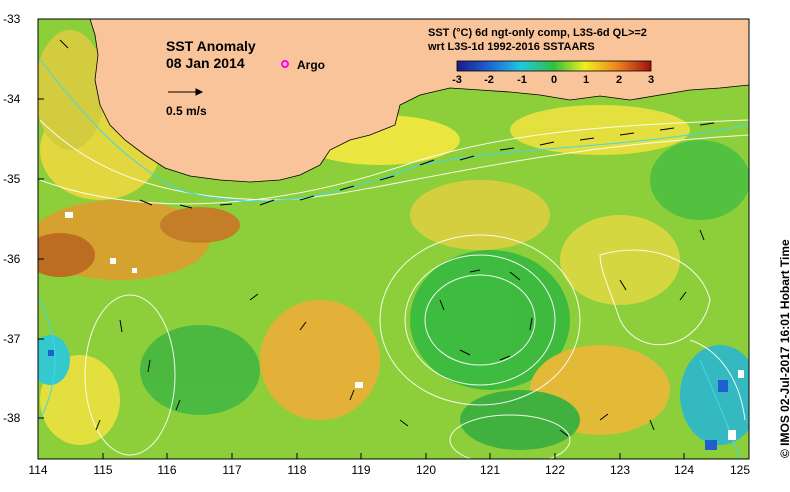 This screenshot has height=492, width=790. Describe the element at coordinates (619, 80) in the screenshot. I see `colorbar-tick: 2` at that location.